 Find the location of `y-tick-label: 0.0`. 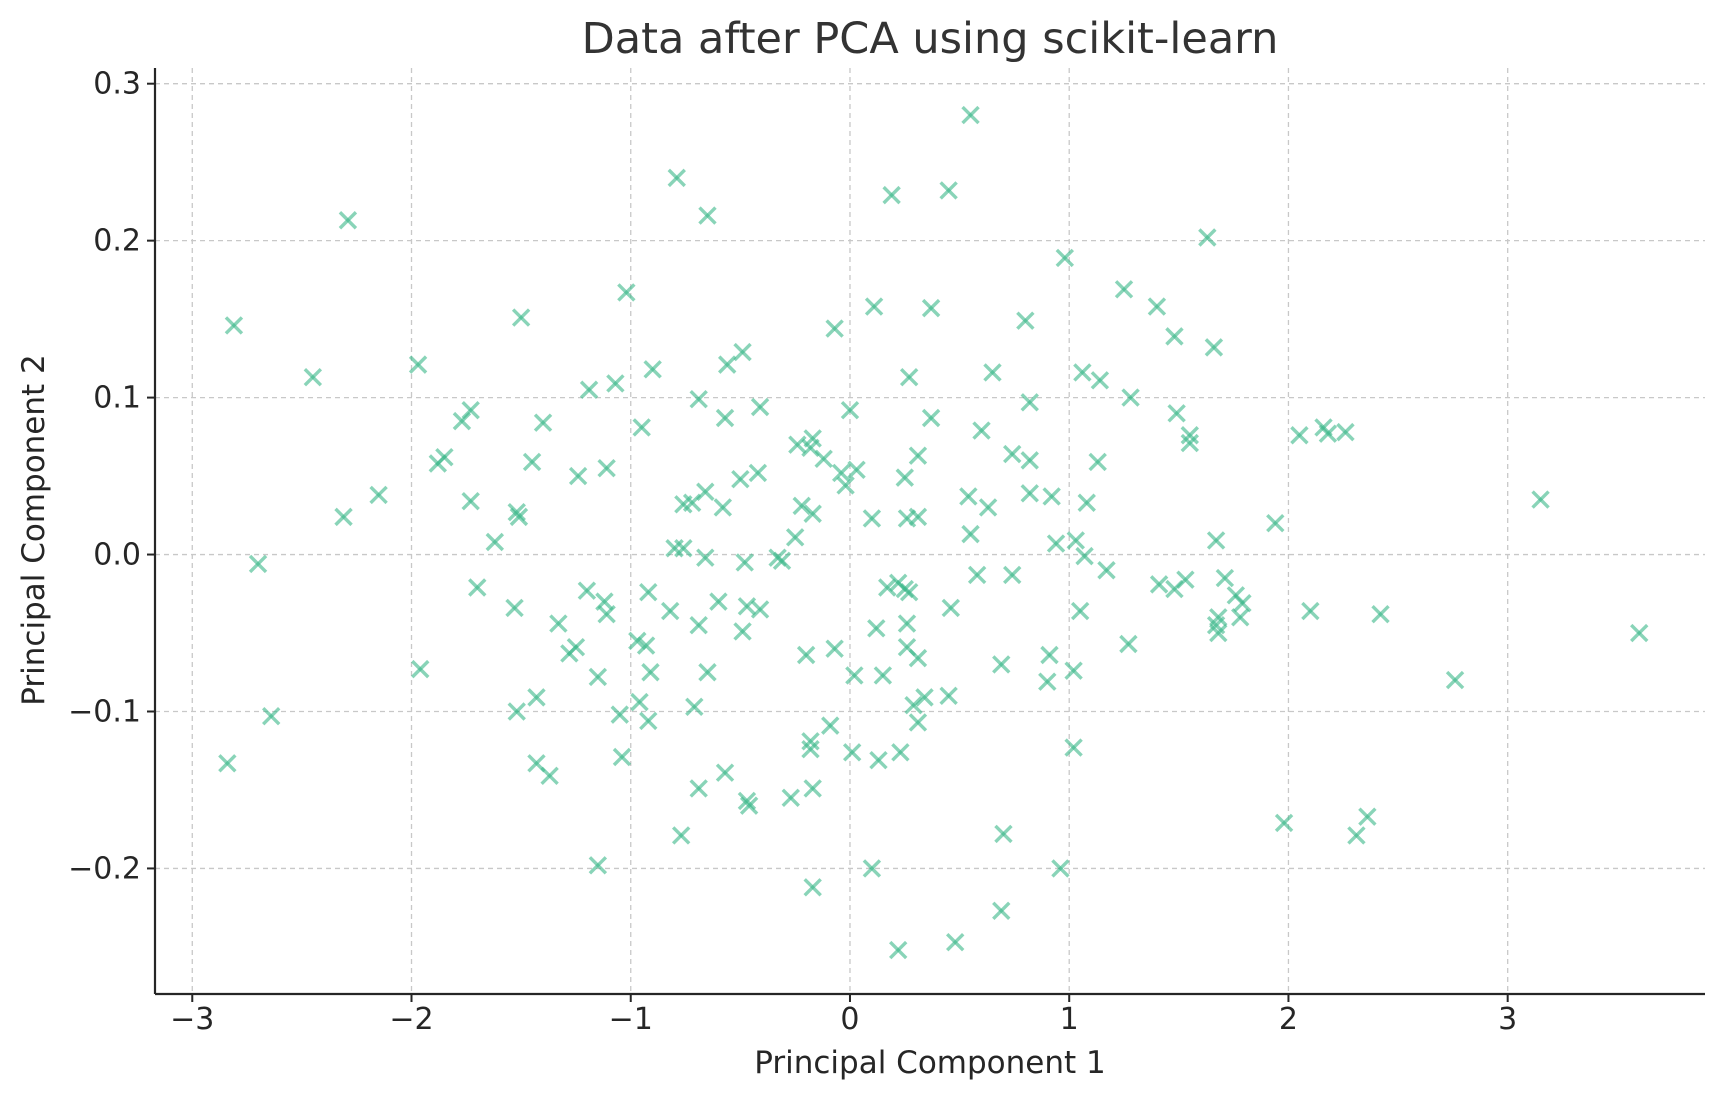

y-tick-label: 0.0 is located at coordinates (117, 555).